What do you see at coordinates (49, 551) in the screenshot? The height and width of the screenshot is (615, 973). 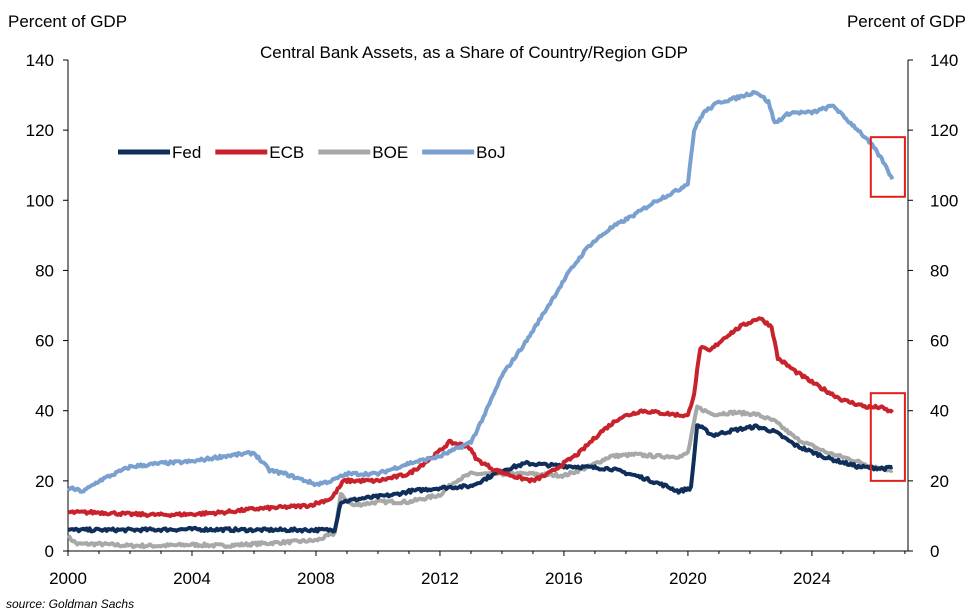 I see `y-tick-label-left: 0` at bounding box center [49, 551].